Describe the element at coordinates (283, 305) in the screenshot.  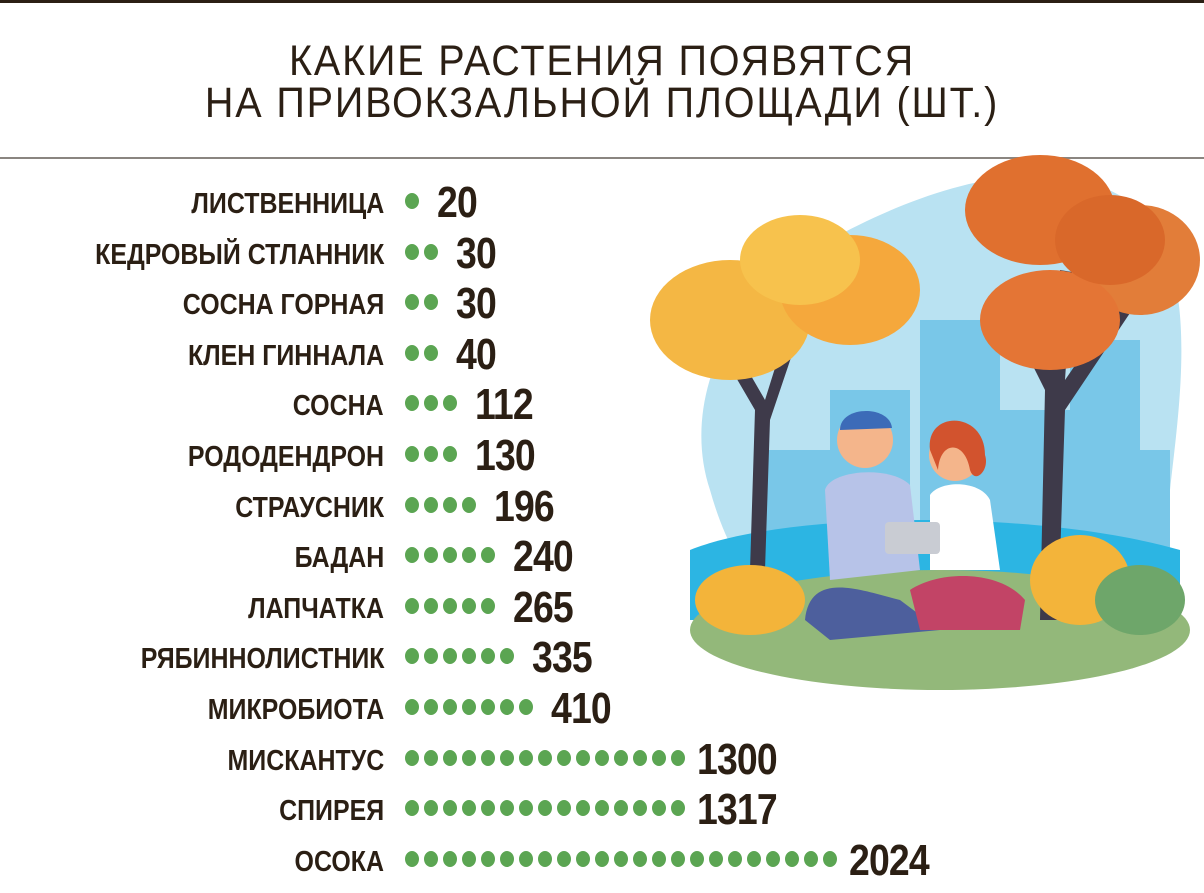
I see `plant-label: СОСНА ГОРНАЯ` at that location.